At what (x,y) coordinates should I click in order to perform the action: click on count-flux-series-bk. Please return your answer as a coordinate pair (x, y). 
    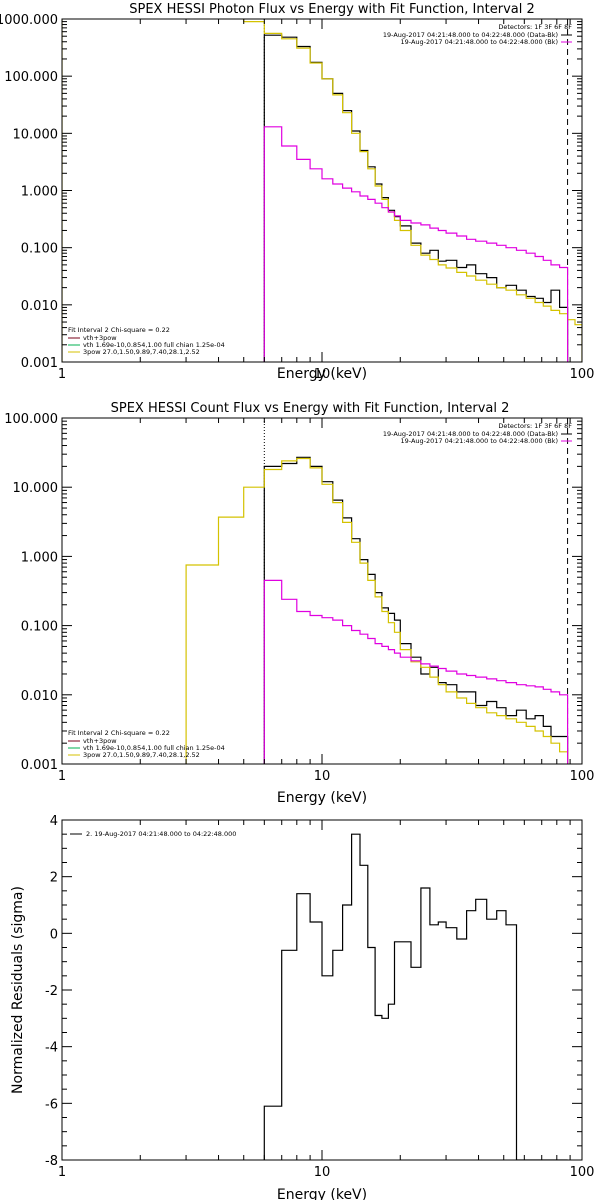
    Looking at the image, I should click on (416, 671).